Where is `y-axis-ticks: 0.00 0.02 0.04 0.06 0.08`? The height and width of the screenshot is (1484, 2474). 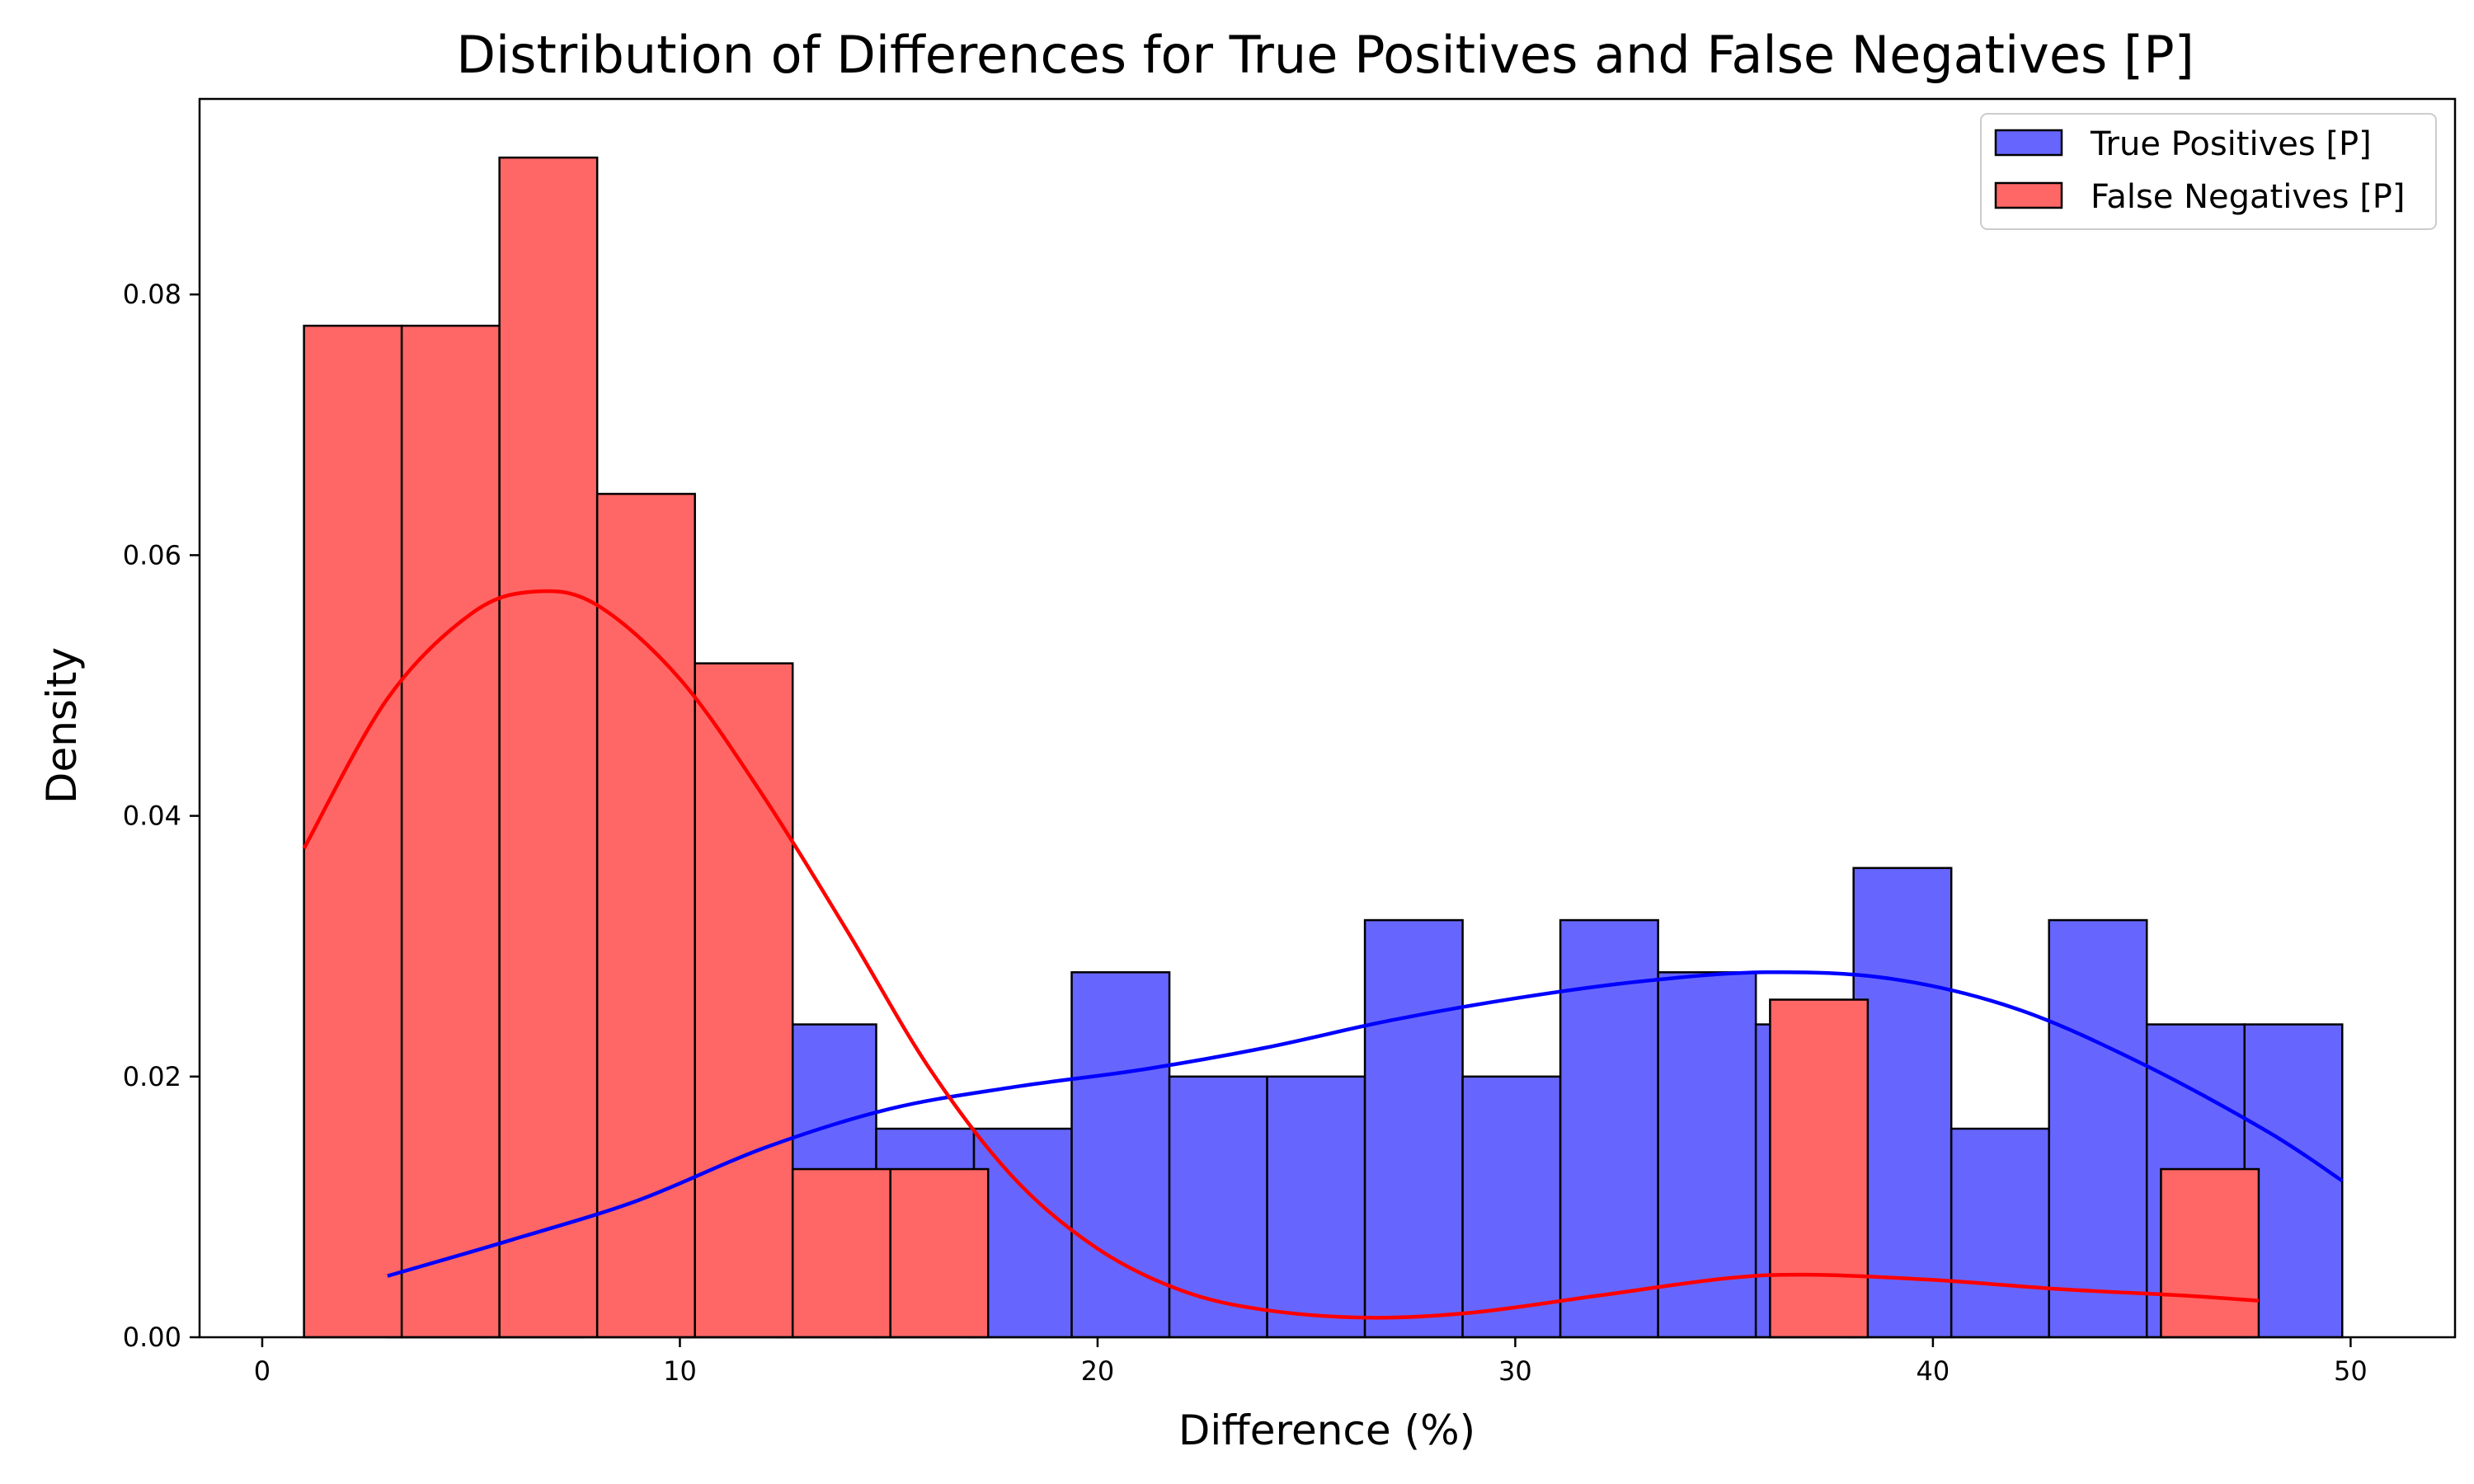 y-axis-ticks: 0.00 0.02 0.04 0.06 0.08 is located at coordinates (161, 816).